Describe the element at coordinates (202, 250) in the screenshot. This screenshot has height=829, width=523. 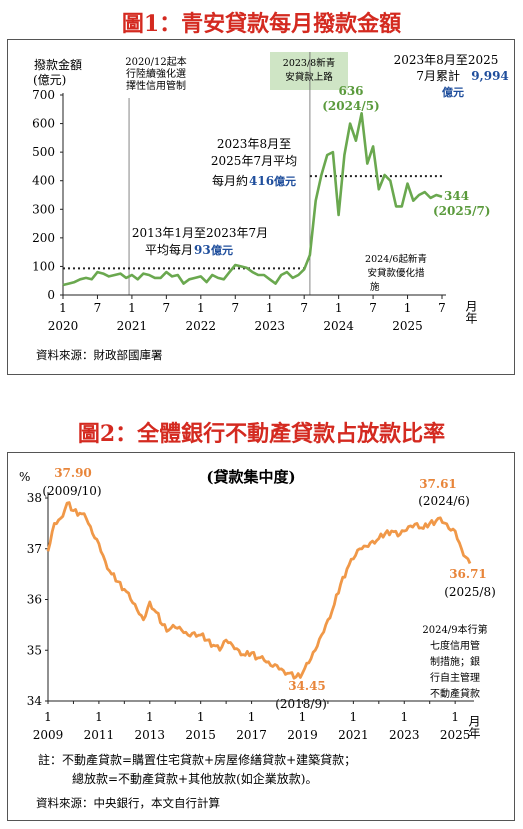
I see `chart1-avg-before-value: 93` at that location.